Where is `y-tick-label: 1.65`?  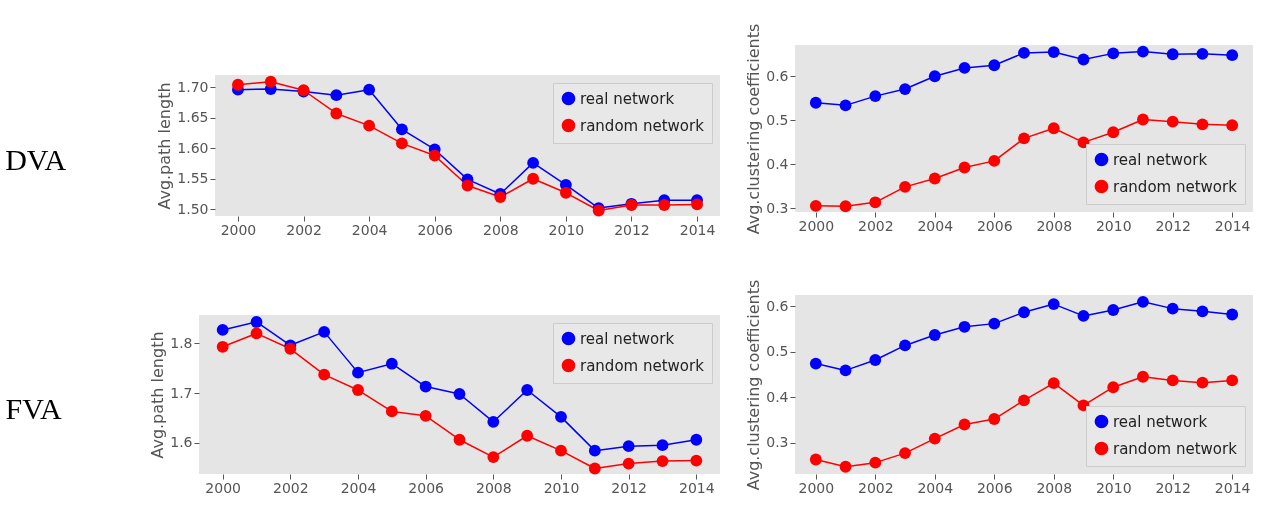 y-tick-label: 1.65 is located at coordinates (193, 117).